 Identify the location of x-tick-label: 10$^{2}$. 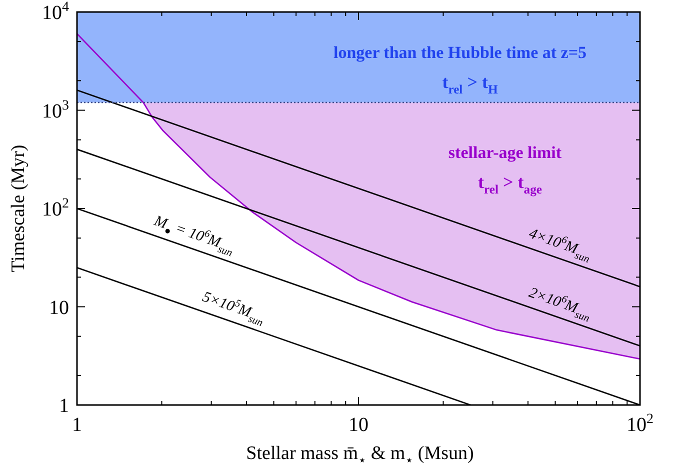
(640, 424).